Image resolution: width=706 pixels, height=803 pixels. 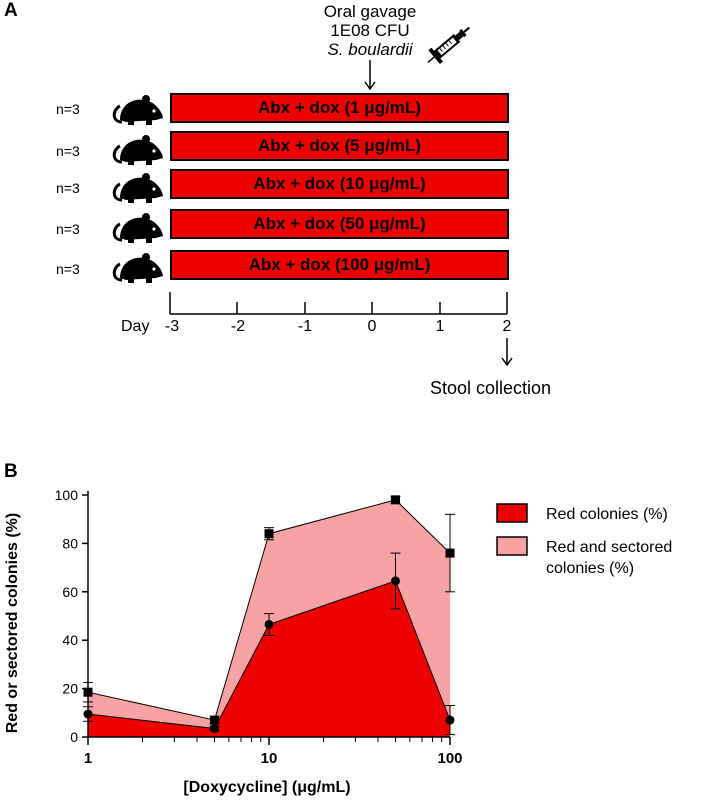 I want to click on y-tick-label: 80, so click(x=70, y=543).